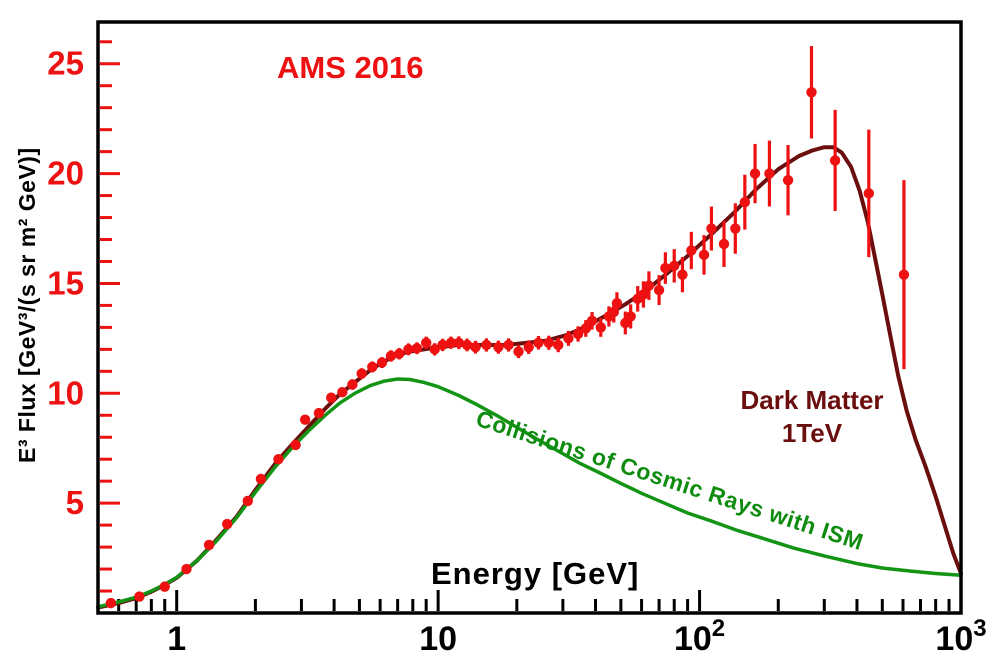 This screenshot has height=668, width=996. What do you see at coordinates (65, 392) in the screenshot?
I see `y-tick-label: 10` at bounding box center [65, 392].